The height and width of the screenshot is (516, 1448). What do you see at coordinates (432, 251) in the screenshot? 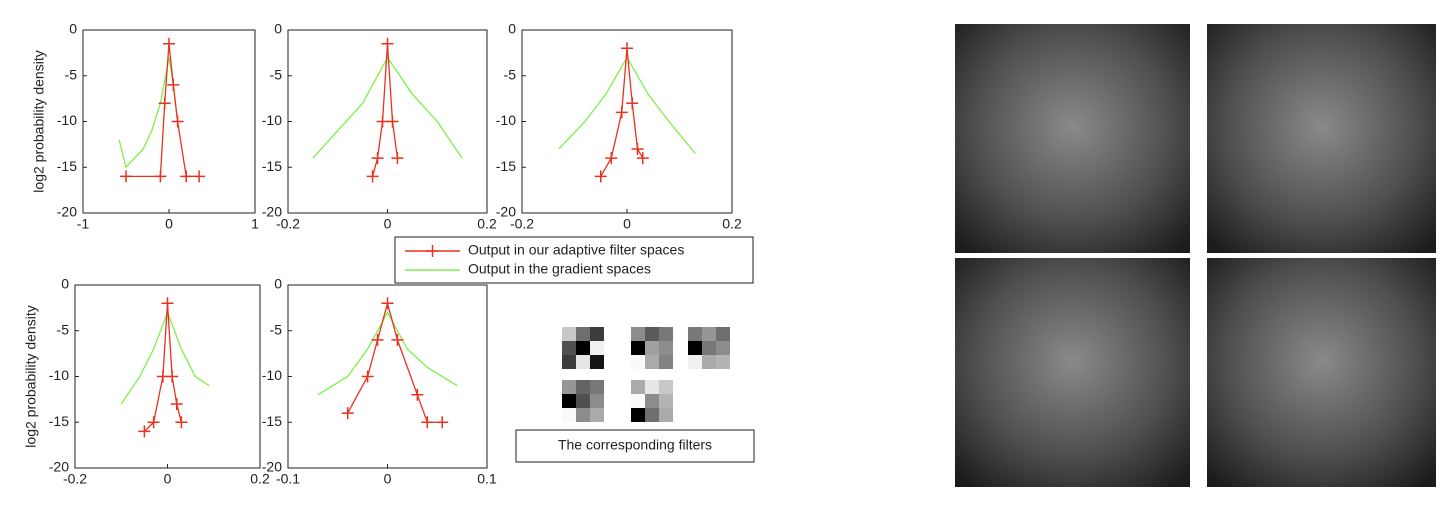
I see `legend-marker` at bounding box center [432, 251].